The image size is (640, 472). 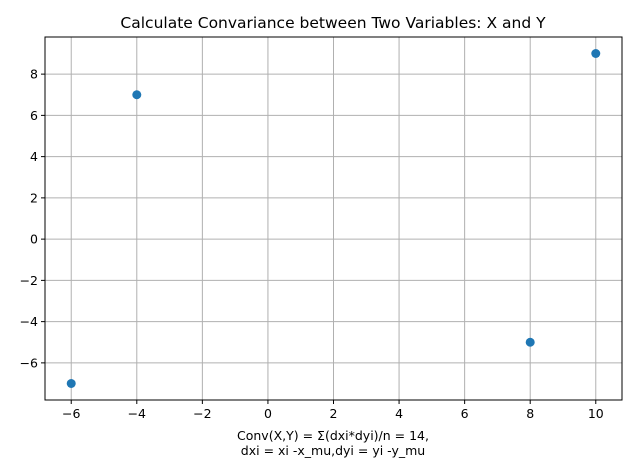 What do you see at coordinates (34, 115) in the screenshot?
I see `y-tick-label: 6` at bounding box center [34, 115].